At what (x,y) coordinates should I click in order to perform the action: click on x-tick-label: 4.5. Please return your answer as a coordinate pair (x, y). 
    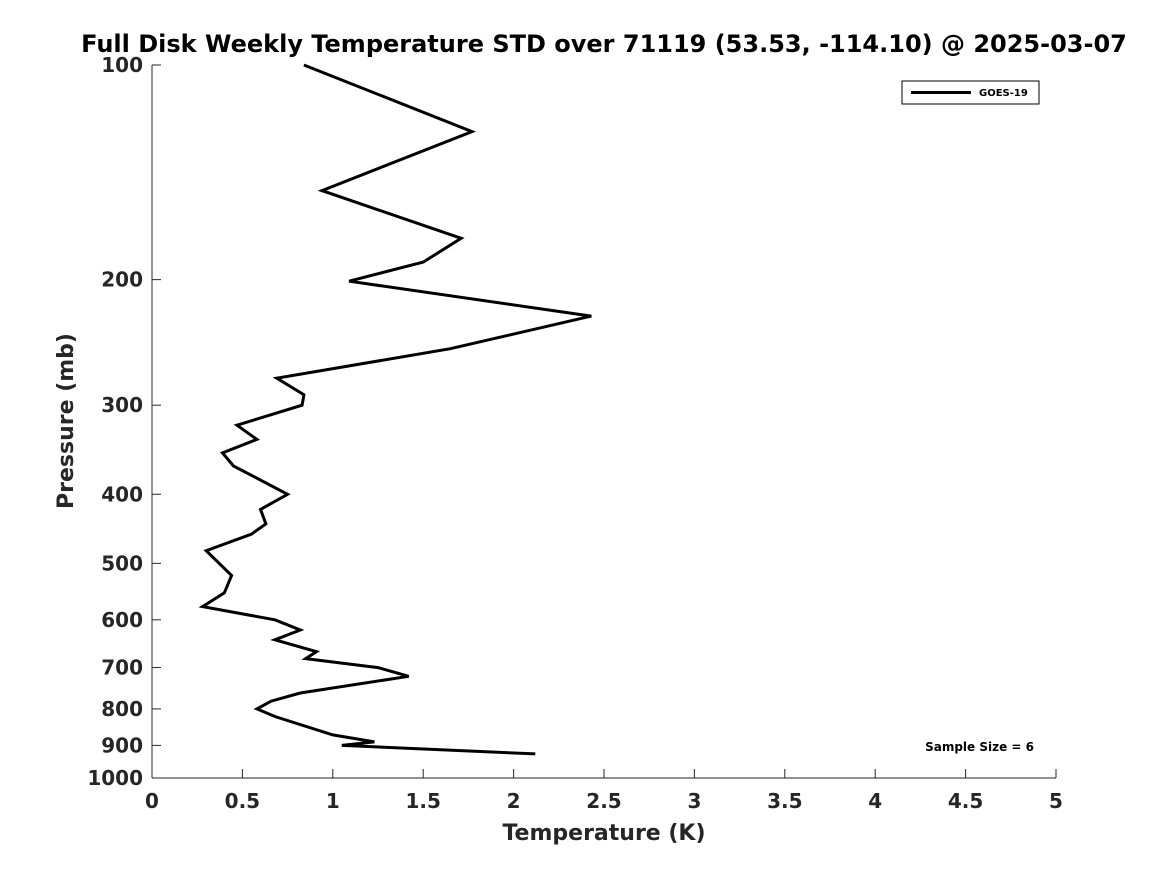
    Looking at the image, I should click on (965, 801).